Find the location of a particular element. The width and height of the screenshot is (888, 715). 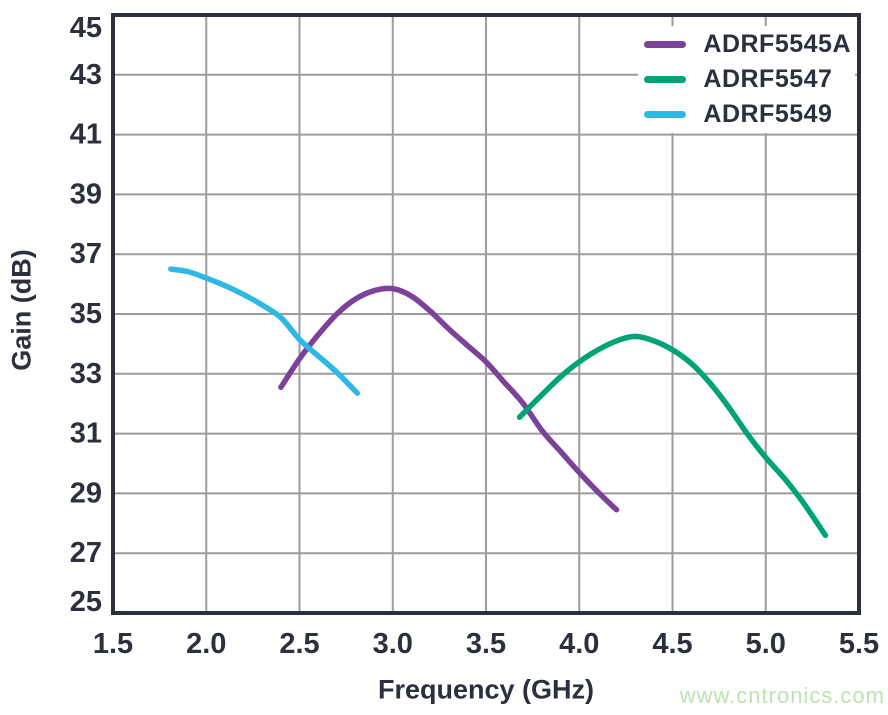

legend: ADRF5545A ADRF5547 ADRF5549 is located at coordinates (746, 79).